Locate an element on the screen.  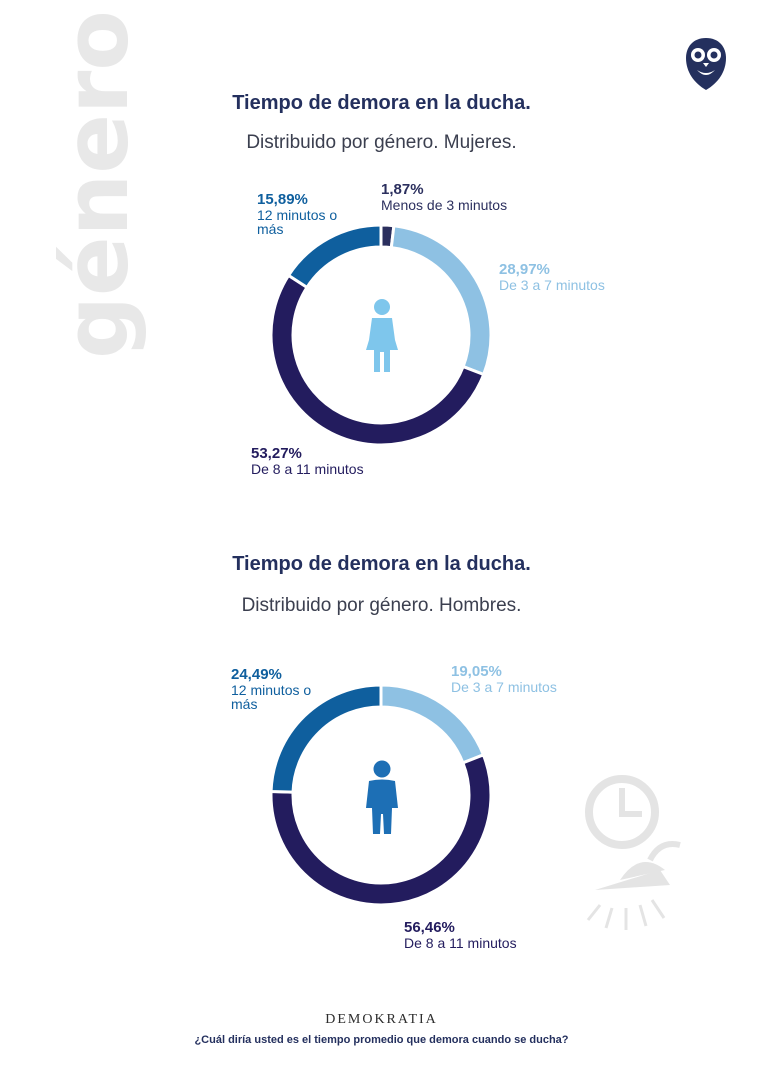
woman-icon is located at coordinates (382, 335).